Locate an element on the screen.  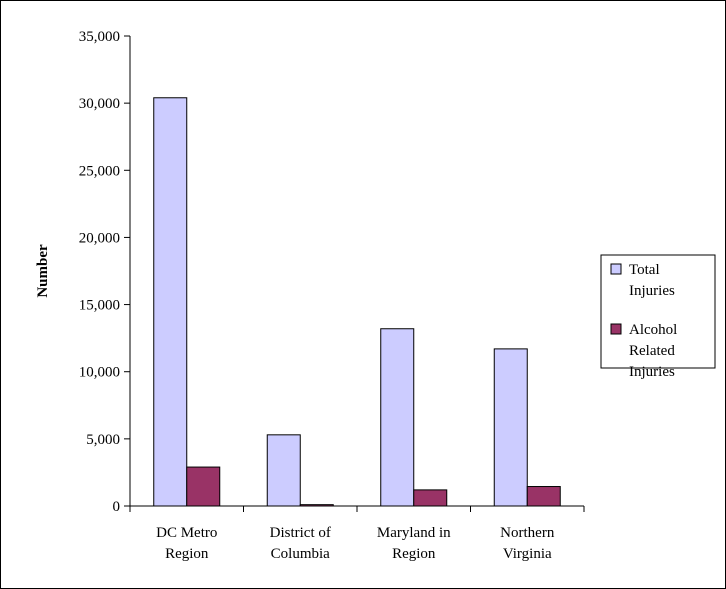
y-tick-label-3: 15,000 is located at coordinates (99, 306).